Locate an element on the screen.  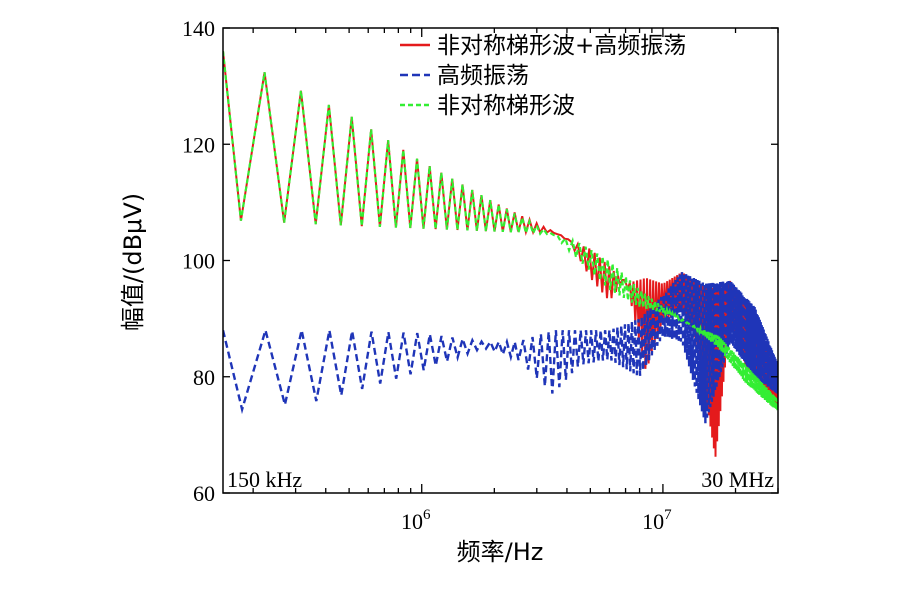
corner-label-left: 150 kHz is located at coordinates (264, 479).